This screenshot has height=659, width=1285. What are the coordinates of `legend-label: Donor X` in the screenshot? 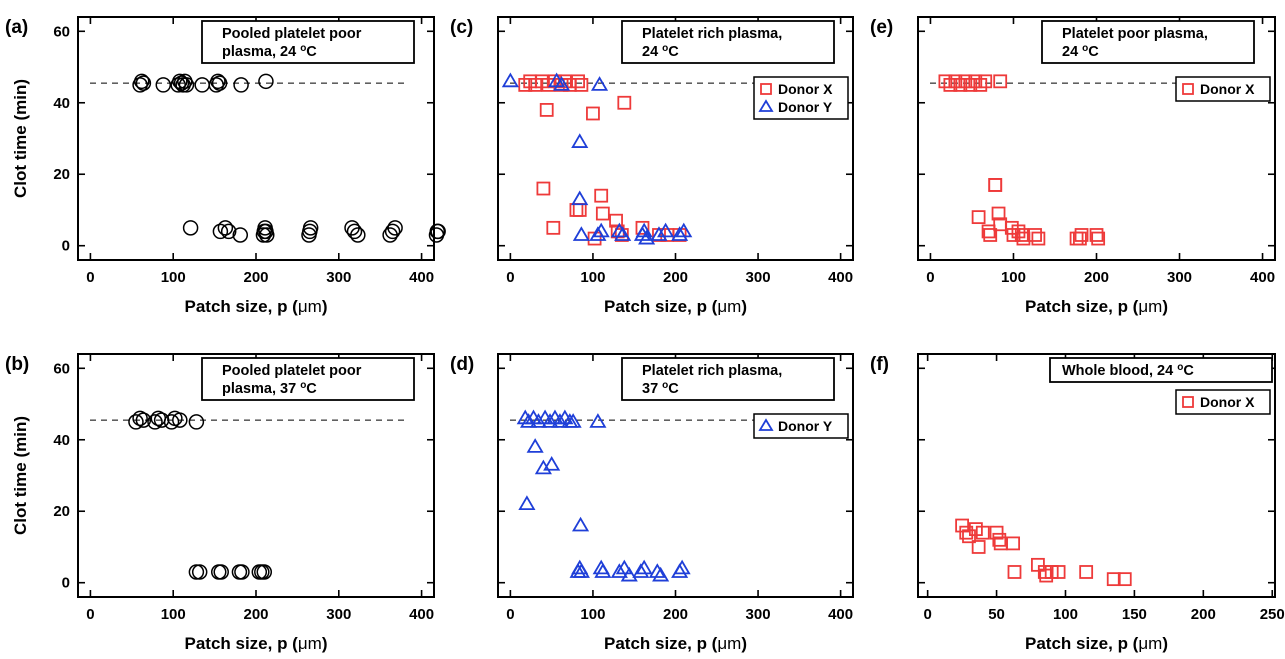 It's located at (1227, 402).